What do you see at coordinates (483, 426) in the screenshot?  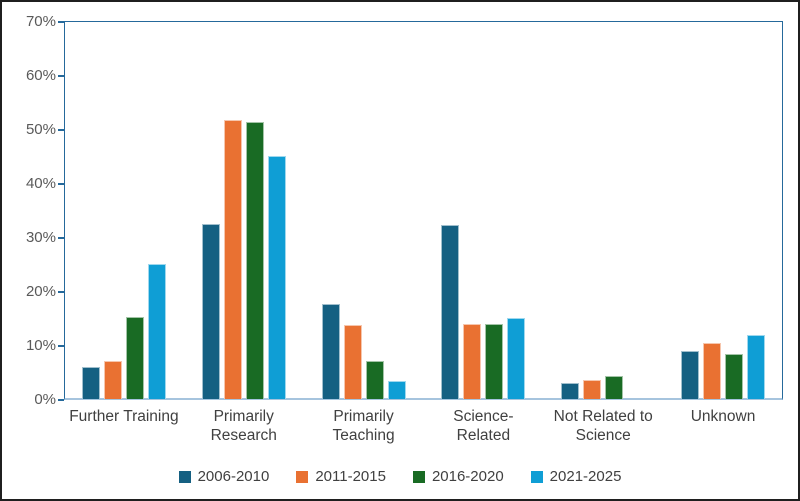 I see `category-label: Science-Related` at bounding box center [483, 426].